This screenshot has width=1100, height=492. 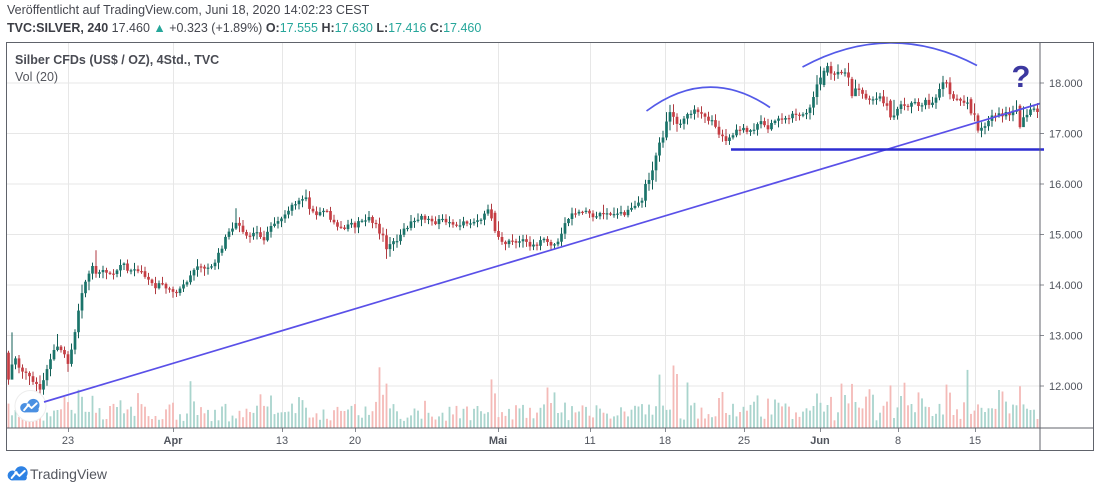 What do you see at coordinates (355, 441) in the screenshot?
I see `svg-text: 20` at bounding box center [355, 441].